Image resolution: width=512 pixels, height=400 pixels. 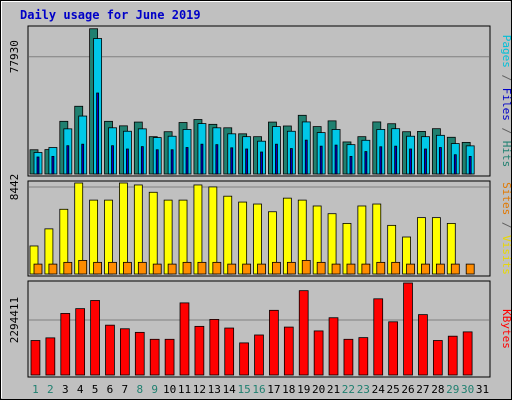 I want to click on x-tick-label: 20, so click(x=318, y=389).